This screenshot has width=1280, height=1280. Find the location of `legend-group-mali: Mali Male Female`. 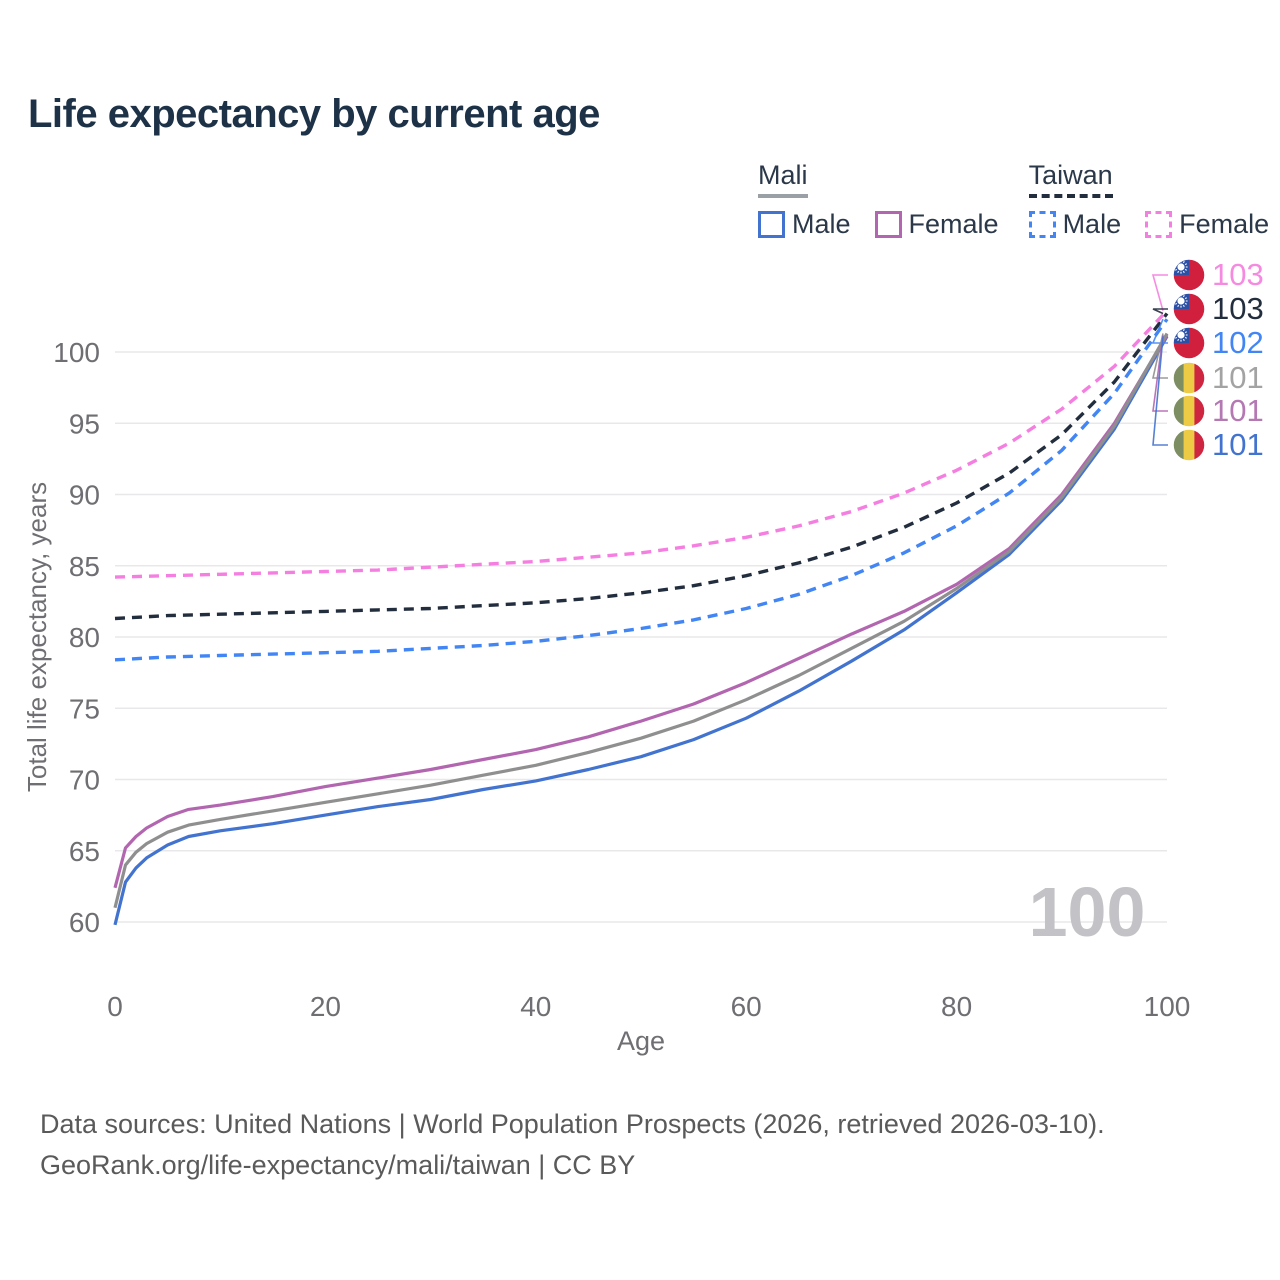

legend-group-mali: Mali Male Female is located at coordinates (878, 200).